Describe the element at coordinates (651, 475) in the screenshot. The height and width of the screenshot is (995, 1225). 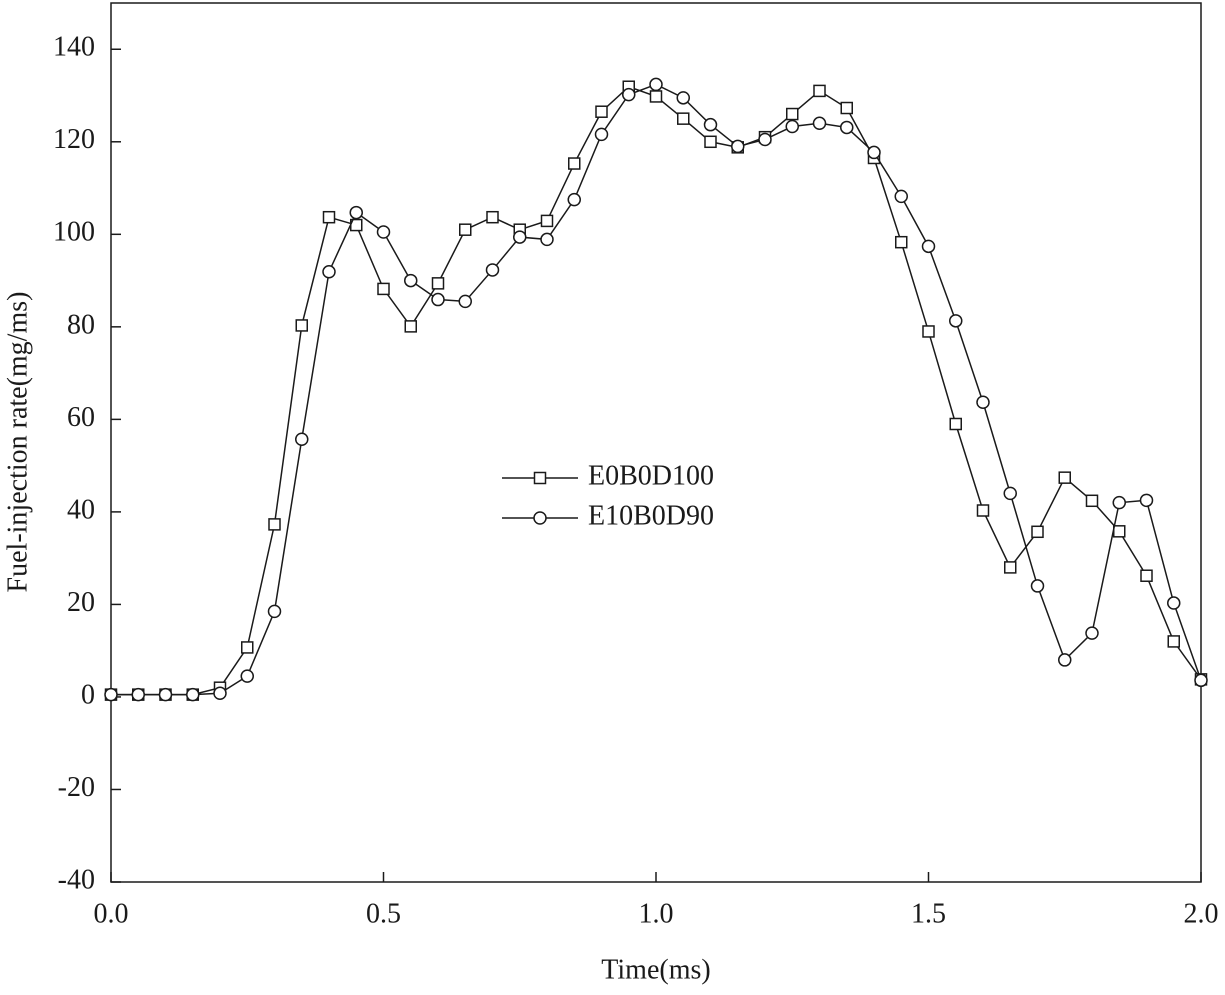
I see `legend-label: E0B0D100` at that location.